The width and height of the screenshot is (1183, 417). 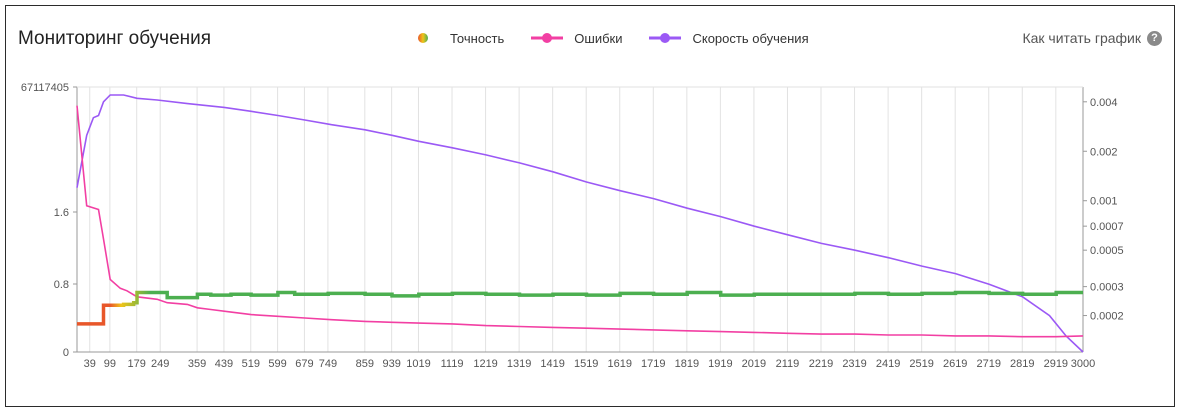 I want to click on help-link-label: Как читать график, so click(x=1081, y=38).